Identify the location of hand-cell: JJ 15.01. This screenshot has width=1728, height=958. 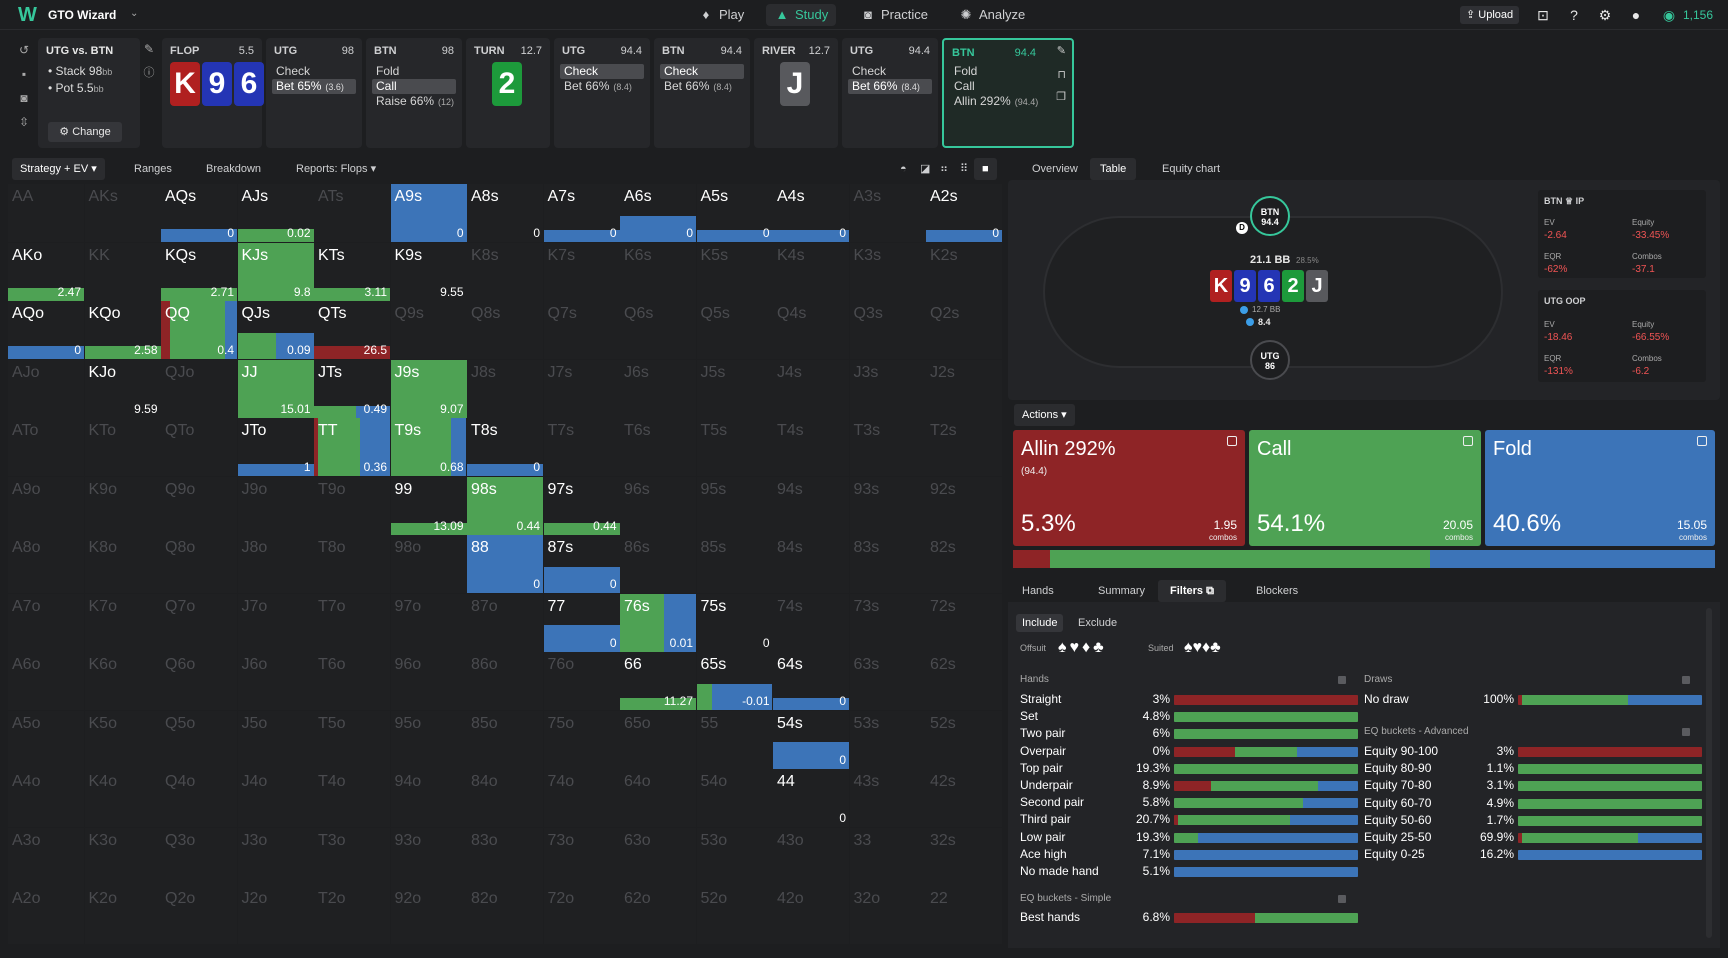
(275, 388).